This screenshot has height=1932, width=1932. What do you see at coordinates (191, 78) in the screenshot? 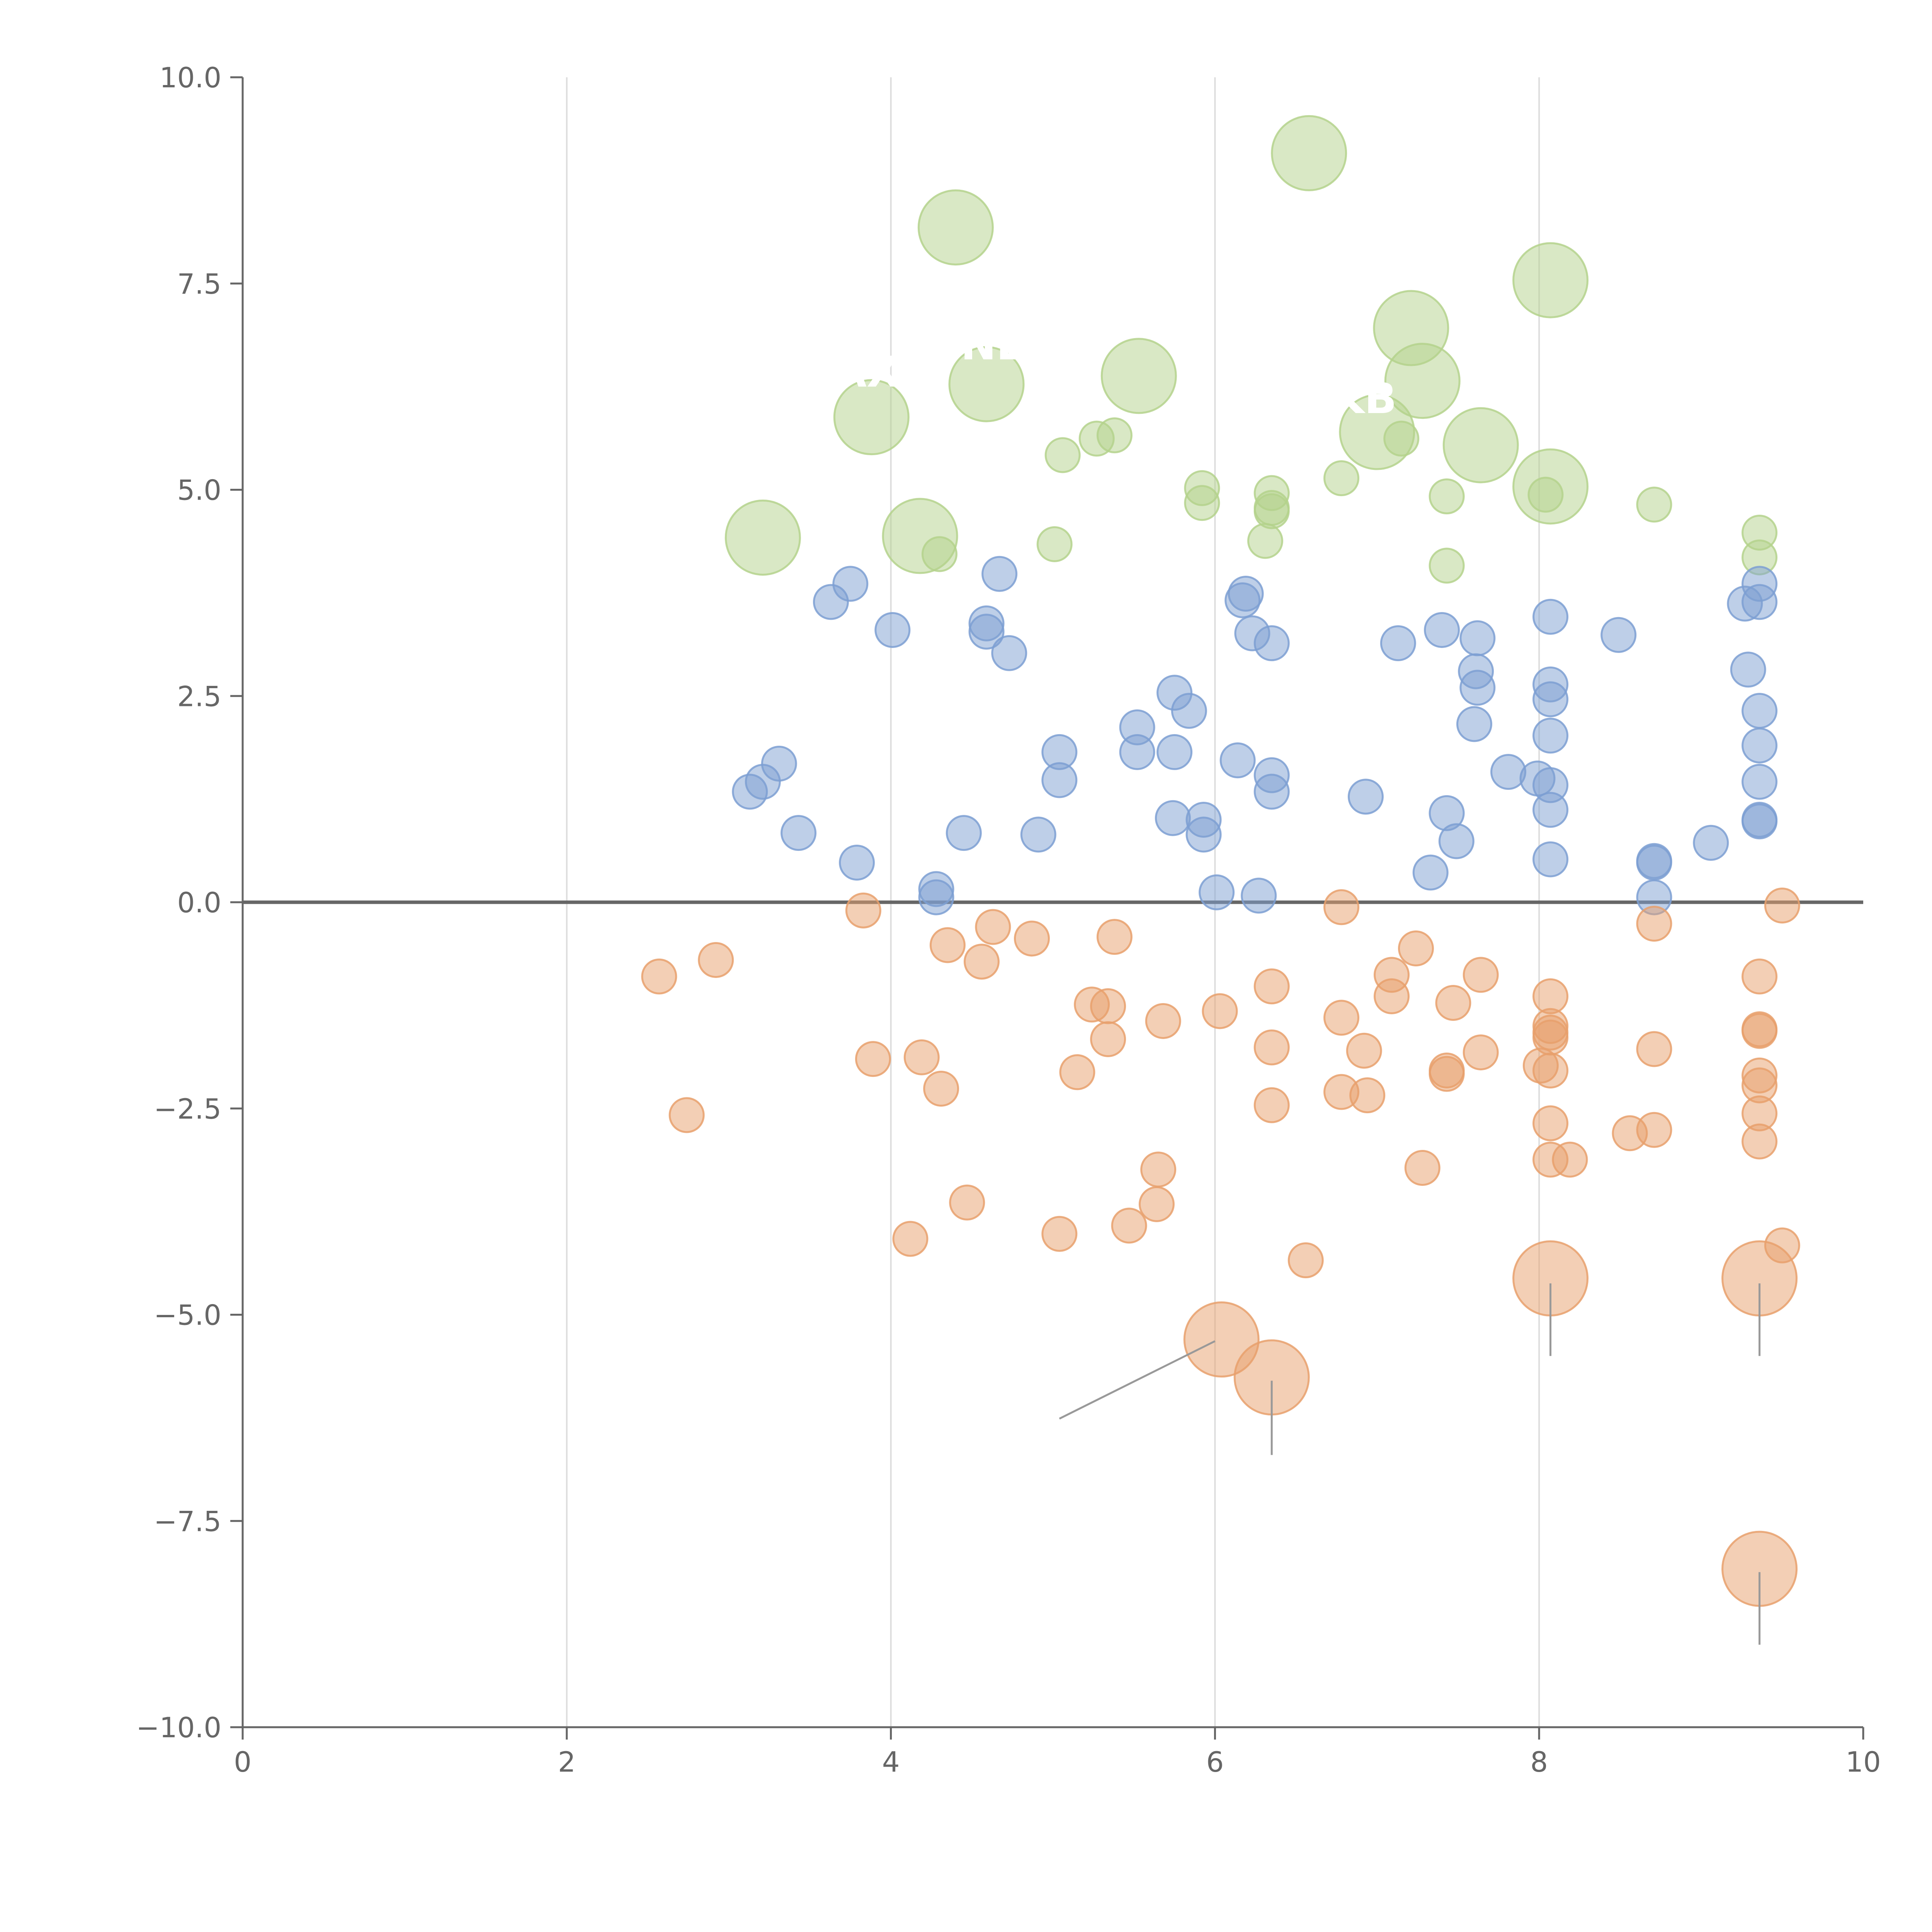
I see `y-tick-label: 10.0` at bounding box center [191, 78].